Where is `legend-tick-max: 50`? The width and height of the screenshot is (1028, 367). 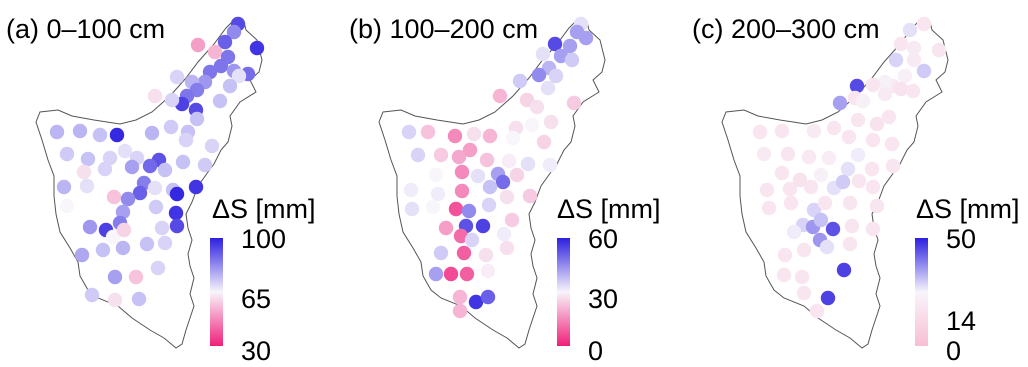
legend-tick-max: 50 is located at coordinates (961, 239).